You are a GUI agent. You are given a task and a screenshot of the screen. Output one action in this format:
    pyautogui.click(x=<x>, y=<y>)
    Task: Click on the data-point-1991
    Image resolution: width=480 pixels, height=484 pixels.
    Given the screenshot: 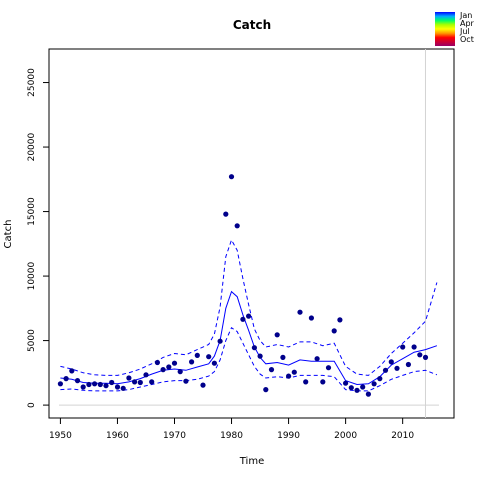 What is the action you would take?
    pyautogui.click(x=294, y=372)
    